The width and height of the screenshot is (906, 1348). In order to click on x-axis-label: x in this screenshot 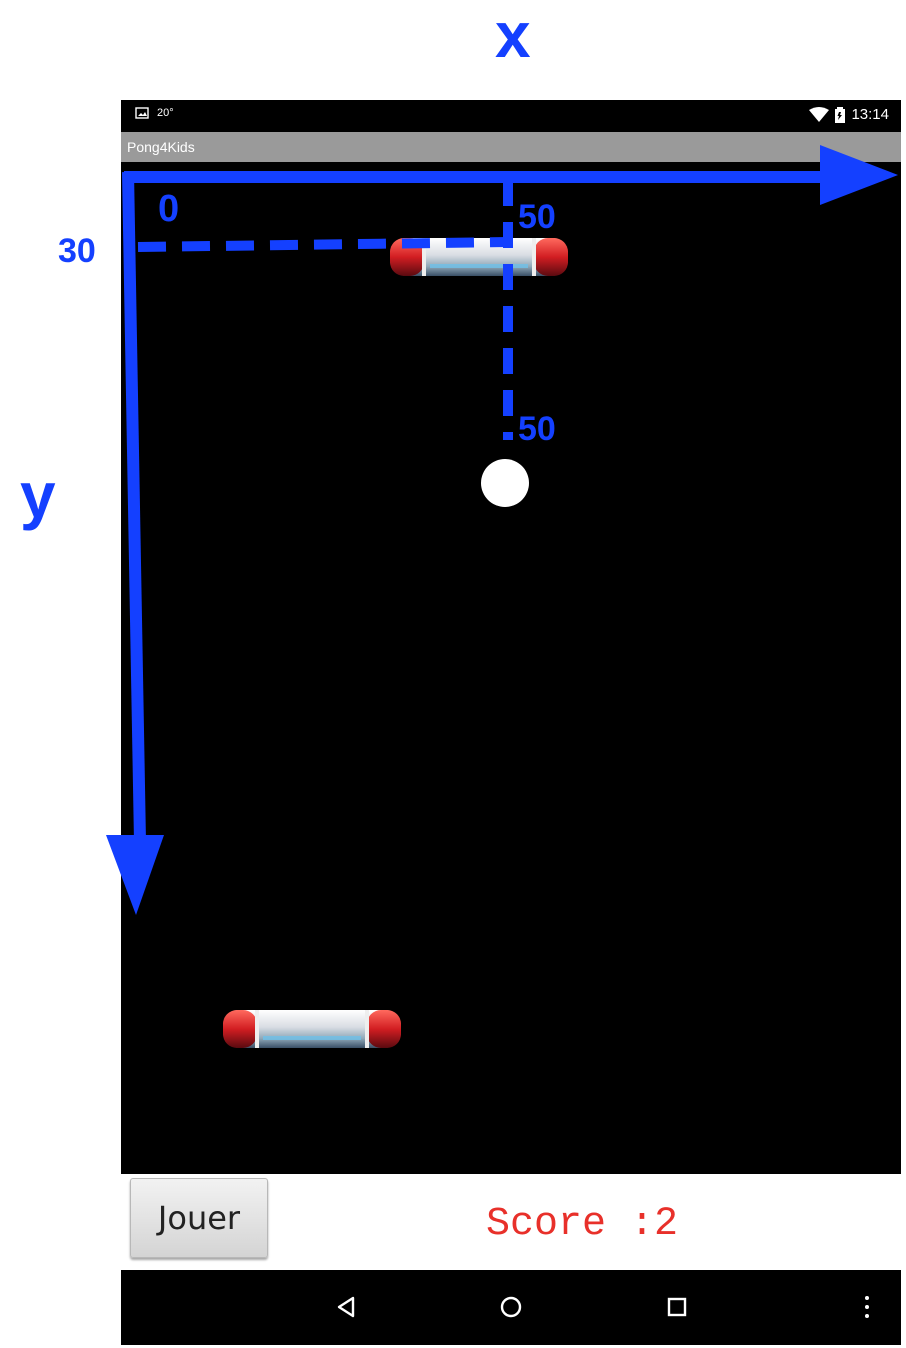, I will do `click(513, 35)`.